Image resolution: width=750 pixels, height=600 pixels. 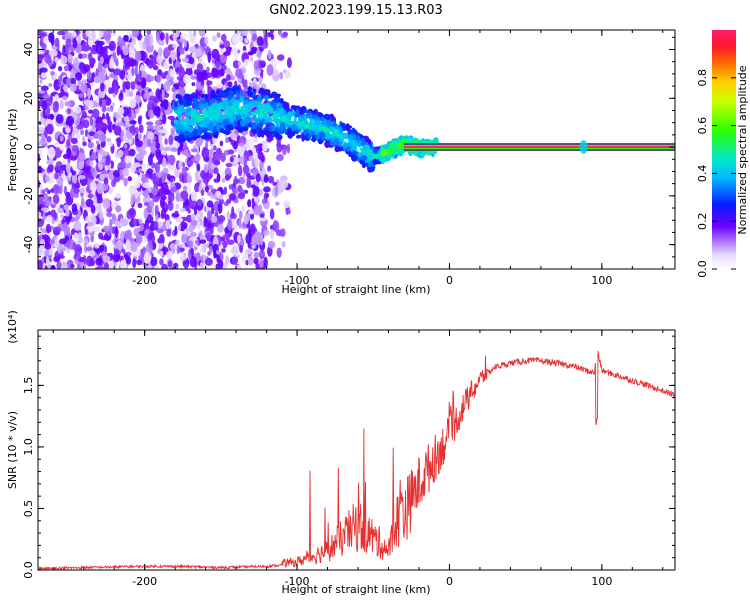 What do you see at coordinates (297, 280) in the screenshot?
I see `x-tick-label: -100` at bounding box center [297, 280].